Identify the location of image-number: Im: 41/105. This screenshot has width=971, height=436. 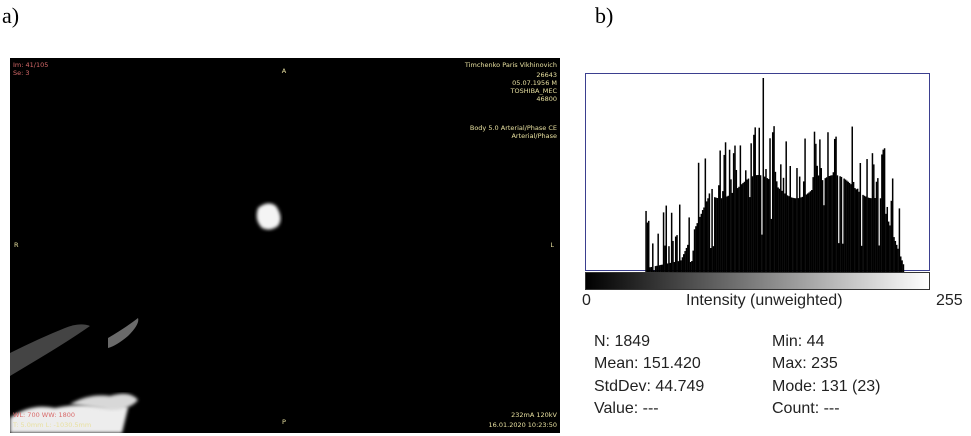
(31, 65).